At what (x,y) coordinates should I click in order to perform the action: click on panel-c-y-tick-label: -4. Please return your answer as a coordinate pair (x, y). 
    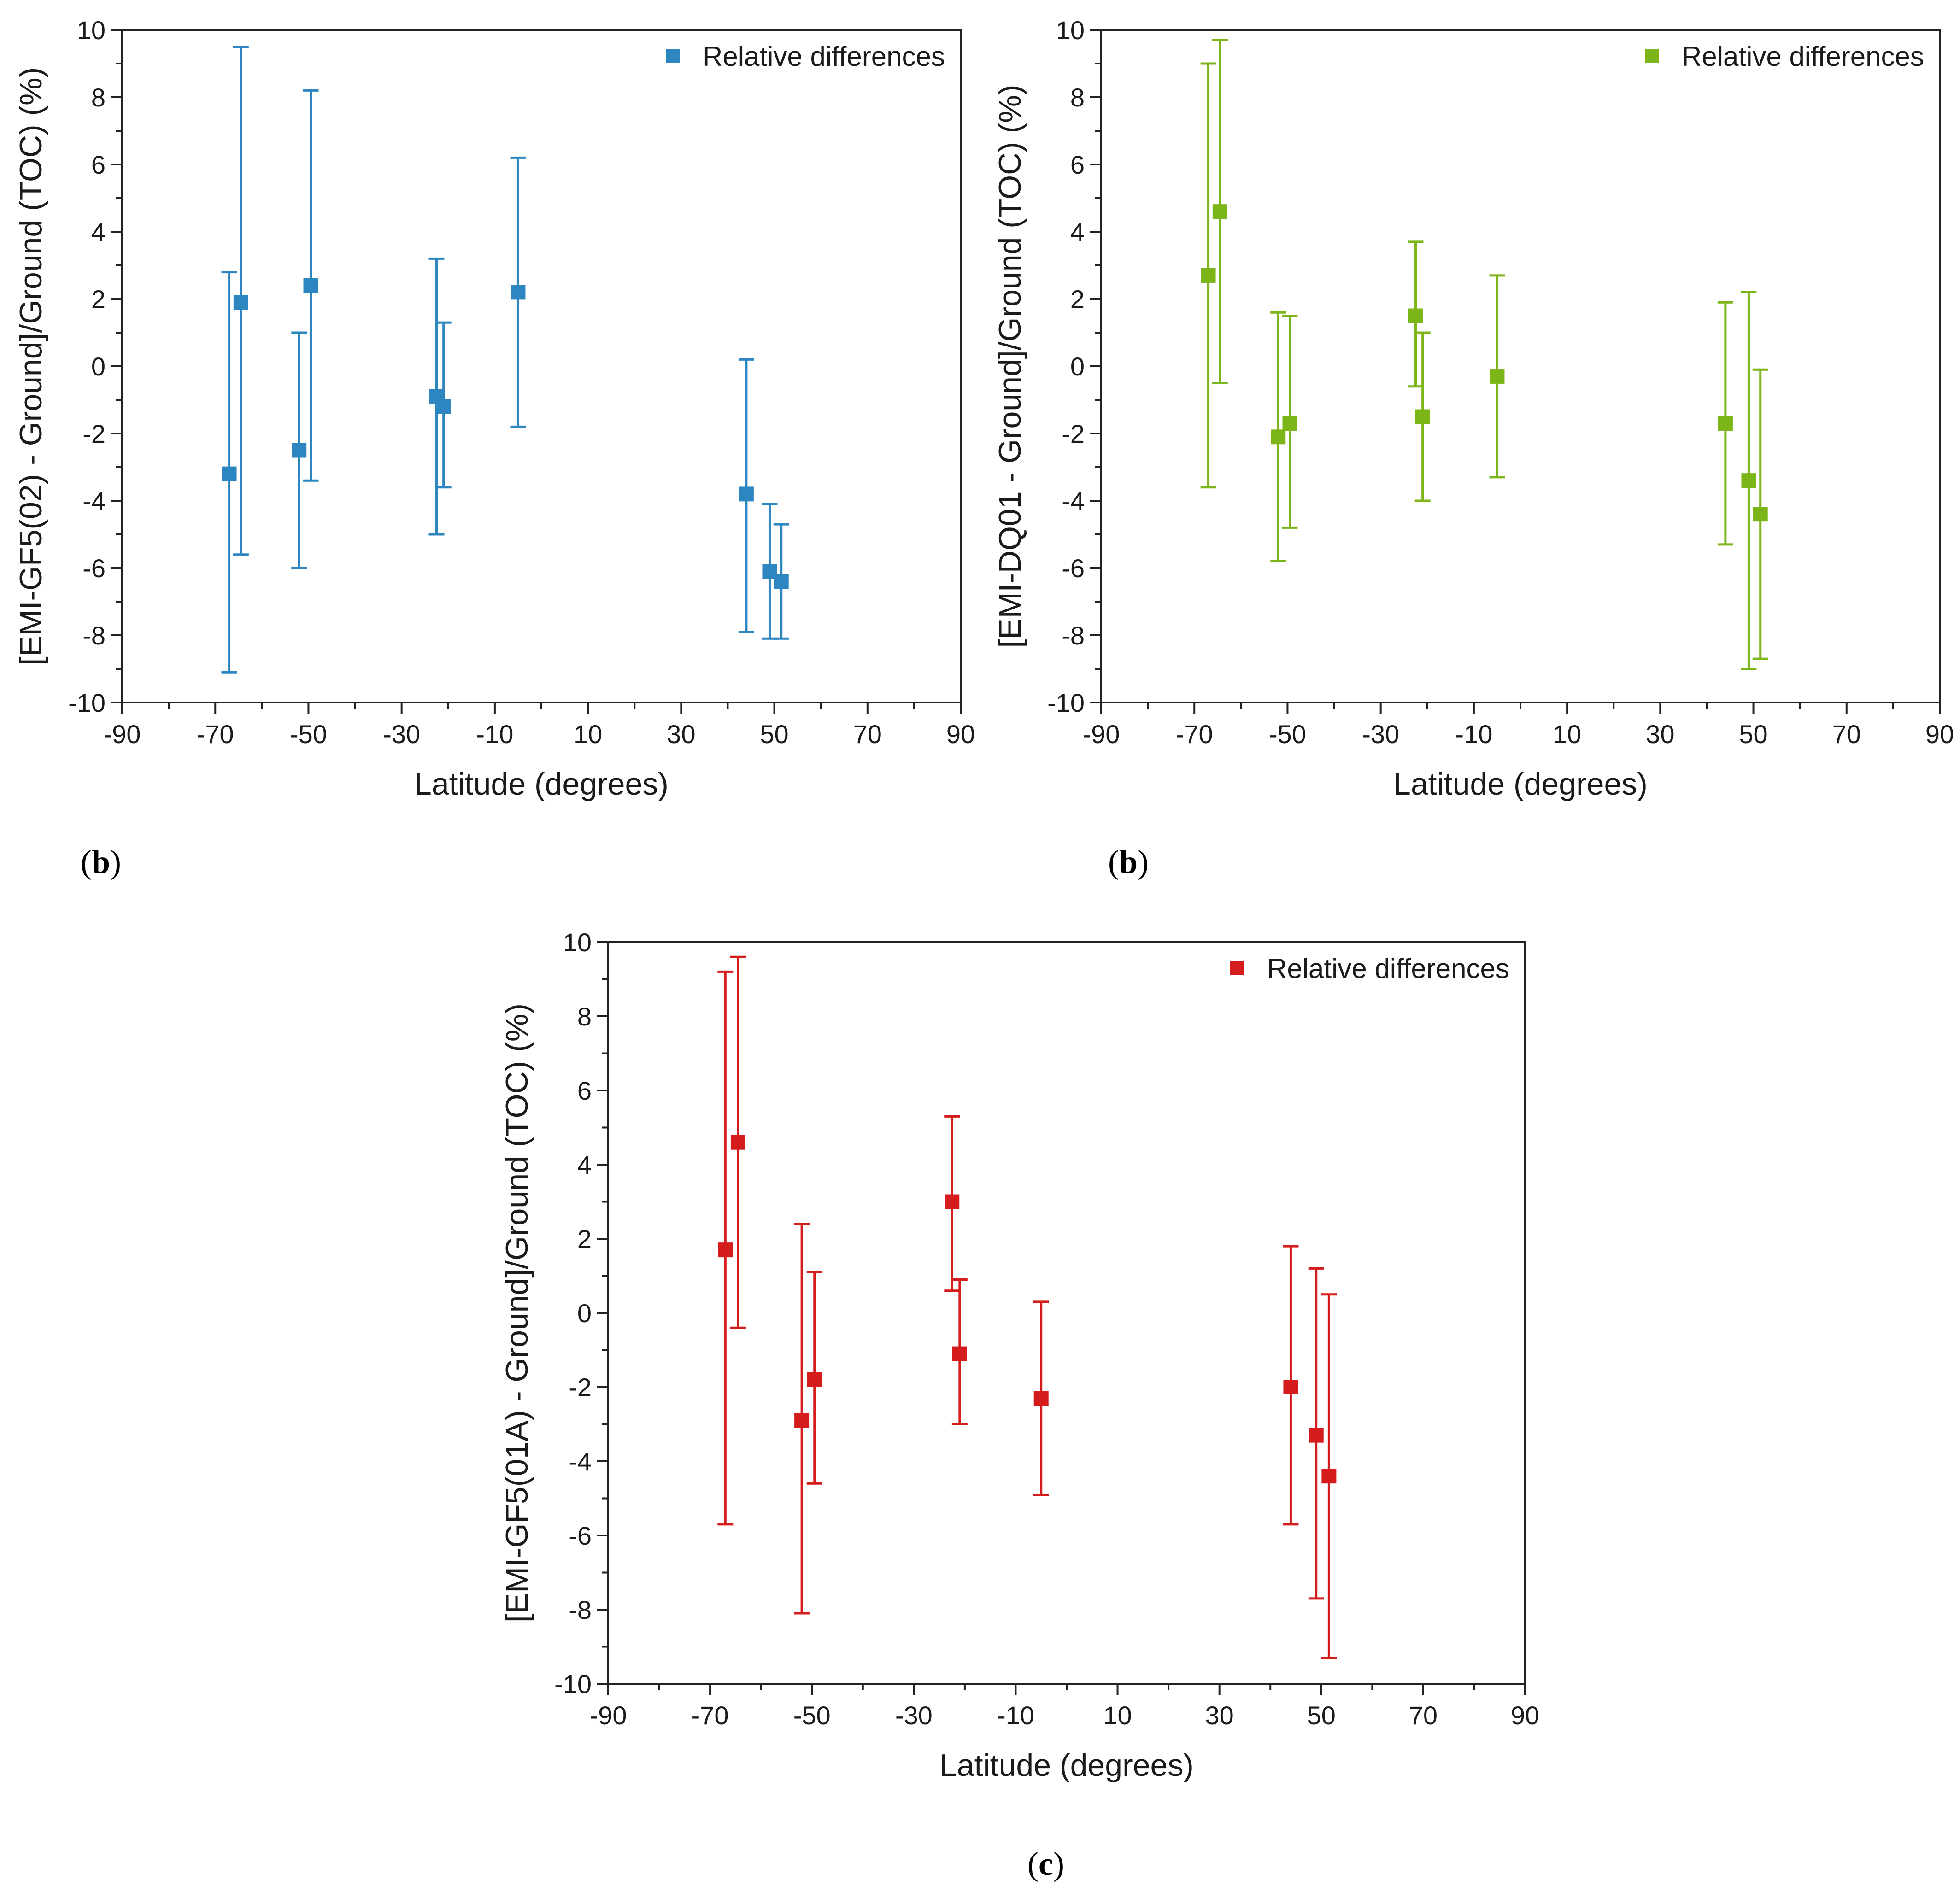
    Looking at the image, I should click on (581, 1461).